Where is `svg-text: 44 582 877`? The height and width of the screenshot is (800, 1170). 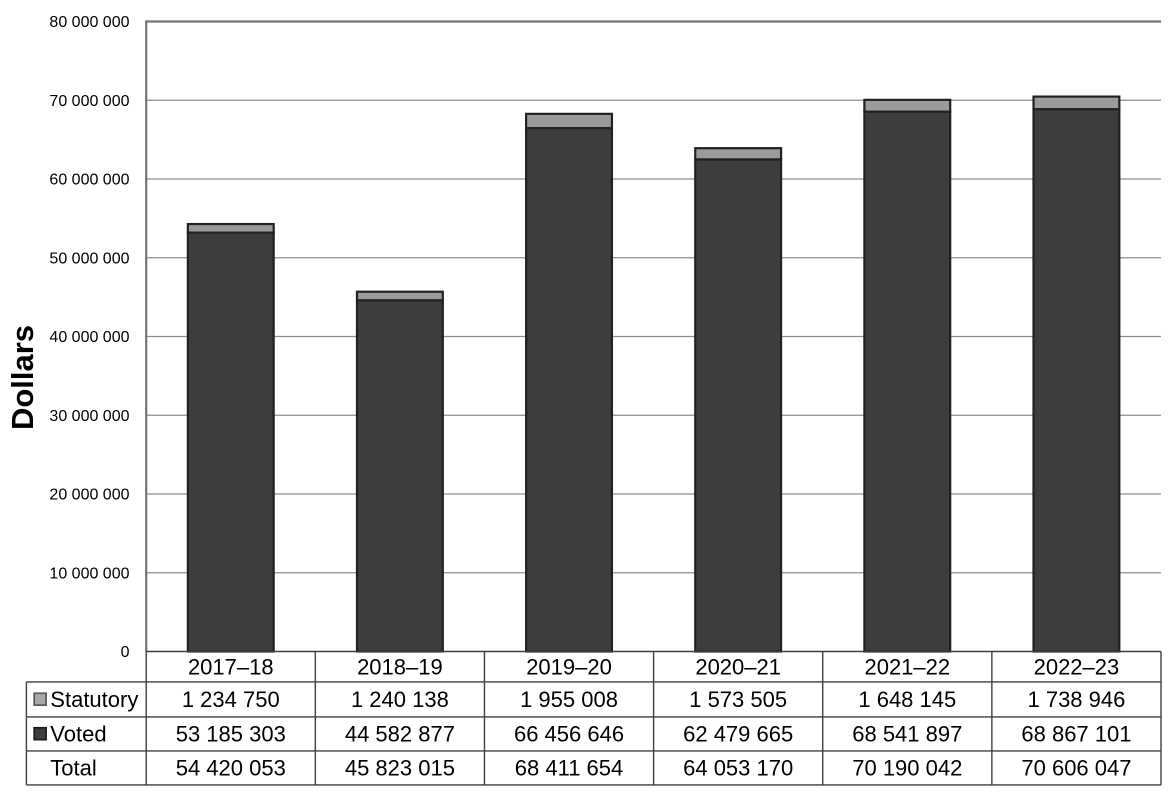 svg-text: 44 582 877 is located at coordinates (400, 734).